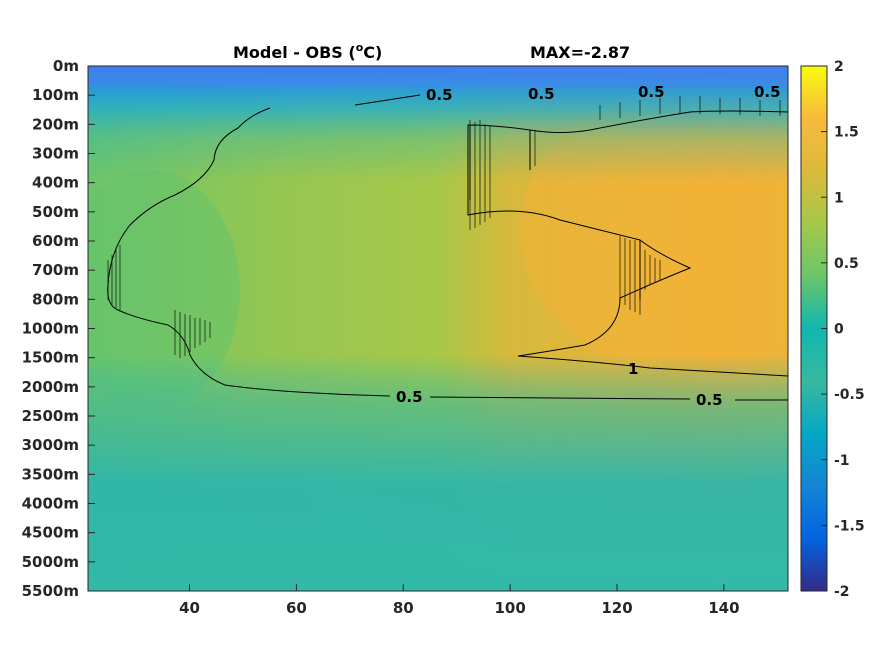  I want to click on contour-label-7: 1, so click(633, 369).